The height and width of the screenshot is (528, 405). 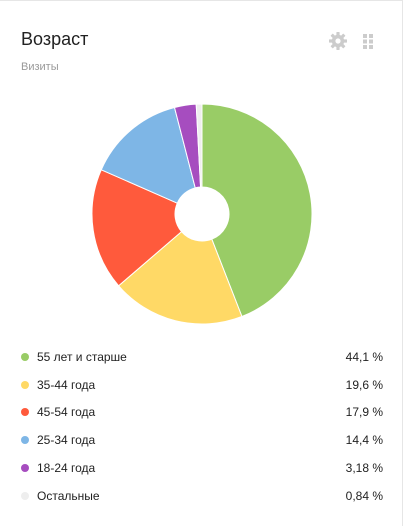 What do you see at coordinates (364, 440) in the screenshot?
I see `legend-value: 14,4 %` at bounding box center [364, 440].